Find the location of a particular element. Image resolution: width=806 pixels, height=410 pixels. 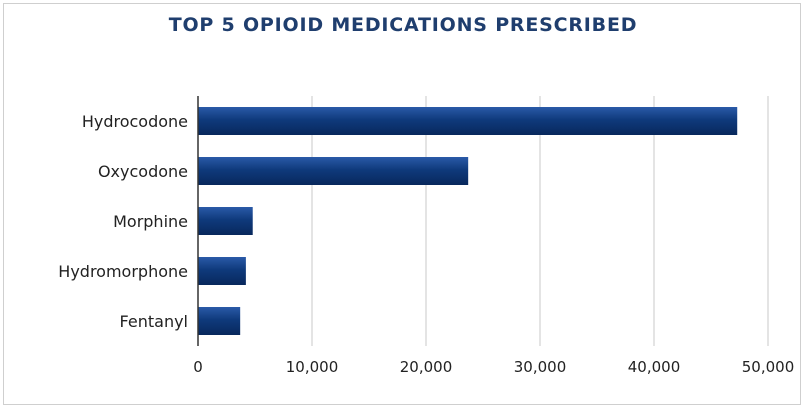

x-tick-labels: 0 10,000 20,000 30,000 40,000 50,000 is located at coordinates (493, 367).